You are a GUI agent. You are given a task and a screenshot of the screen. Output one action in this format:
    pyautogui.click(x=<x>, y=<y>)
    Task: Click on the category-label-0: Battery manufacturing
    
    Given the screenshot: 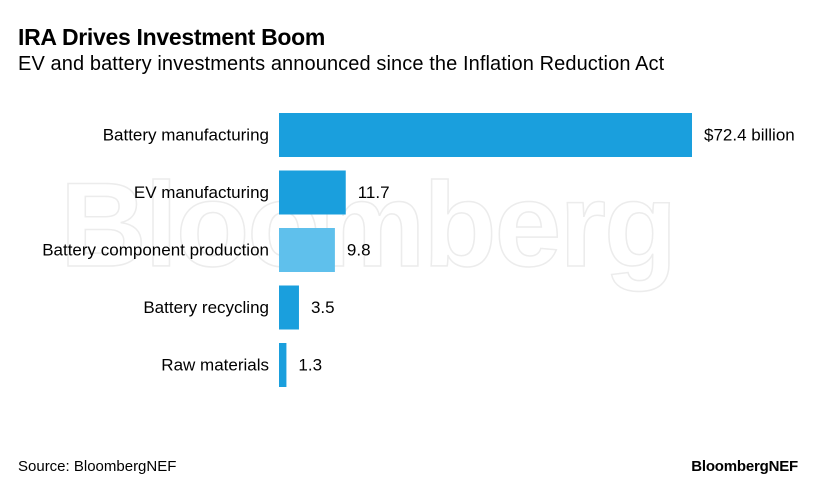 What is the action you would take?
    pyautogui.click(x=186, y=135)
    